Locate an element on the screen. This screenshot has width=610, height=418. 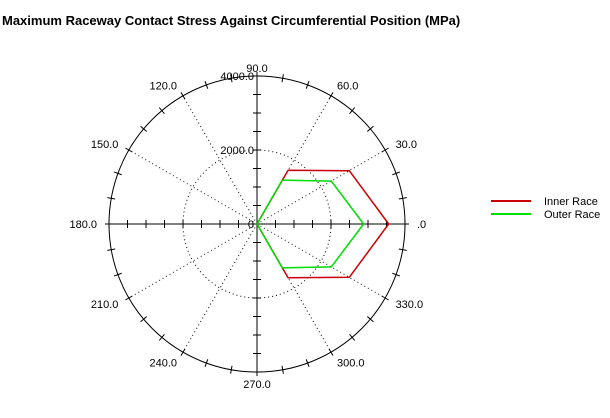
angle-label-300: 300.0 is located at coordinates (351, 364).